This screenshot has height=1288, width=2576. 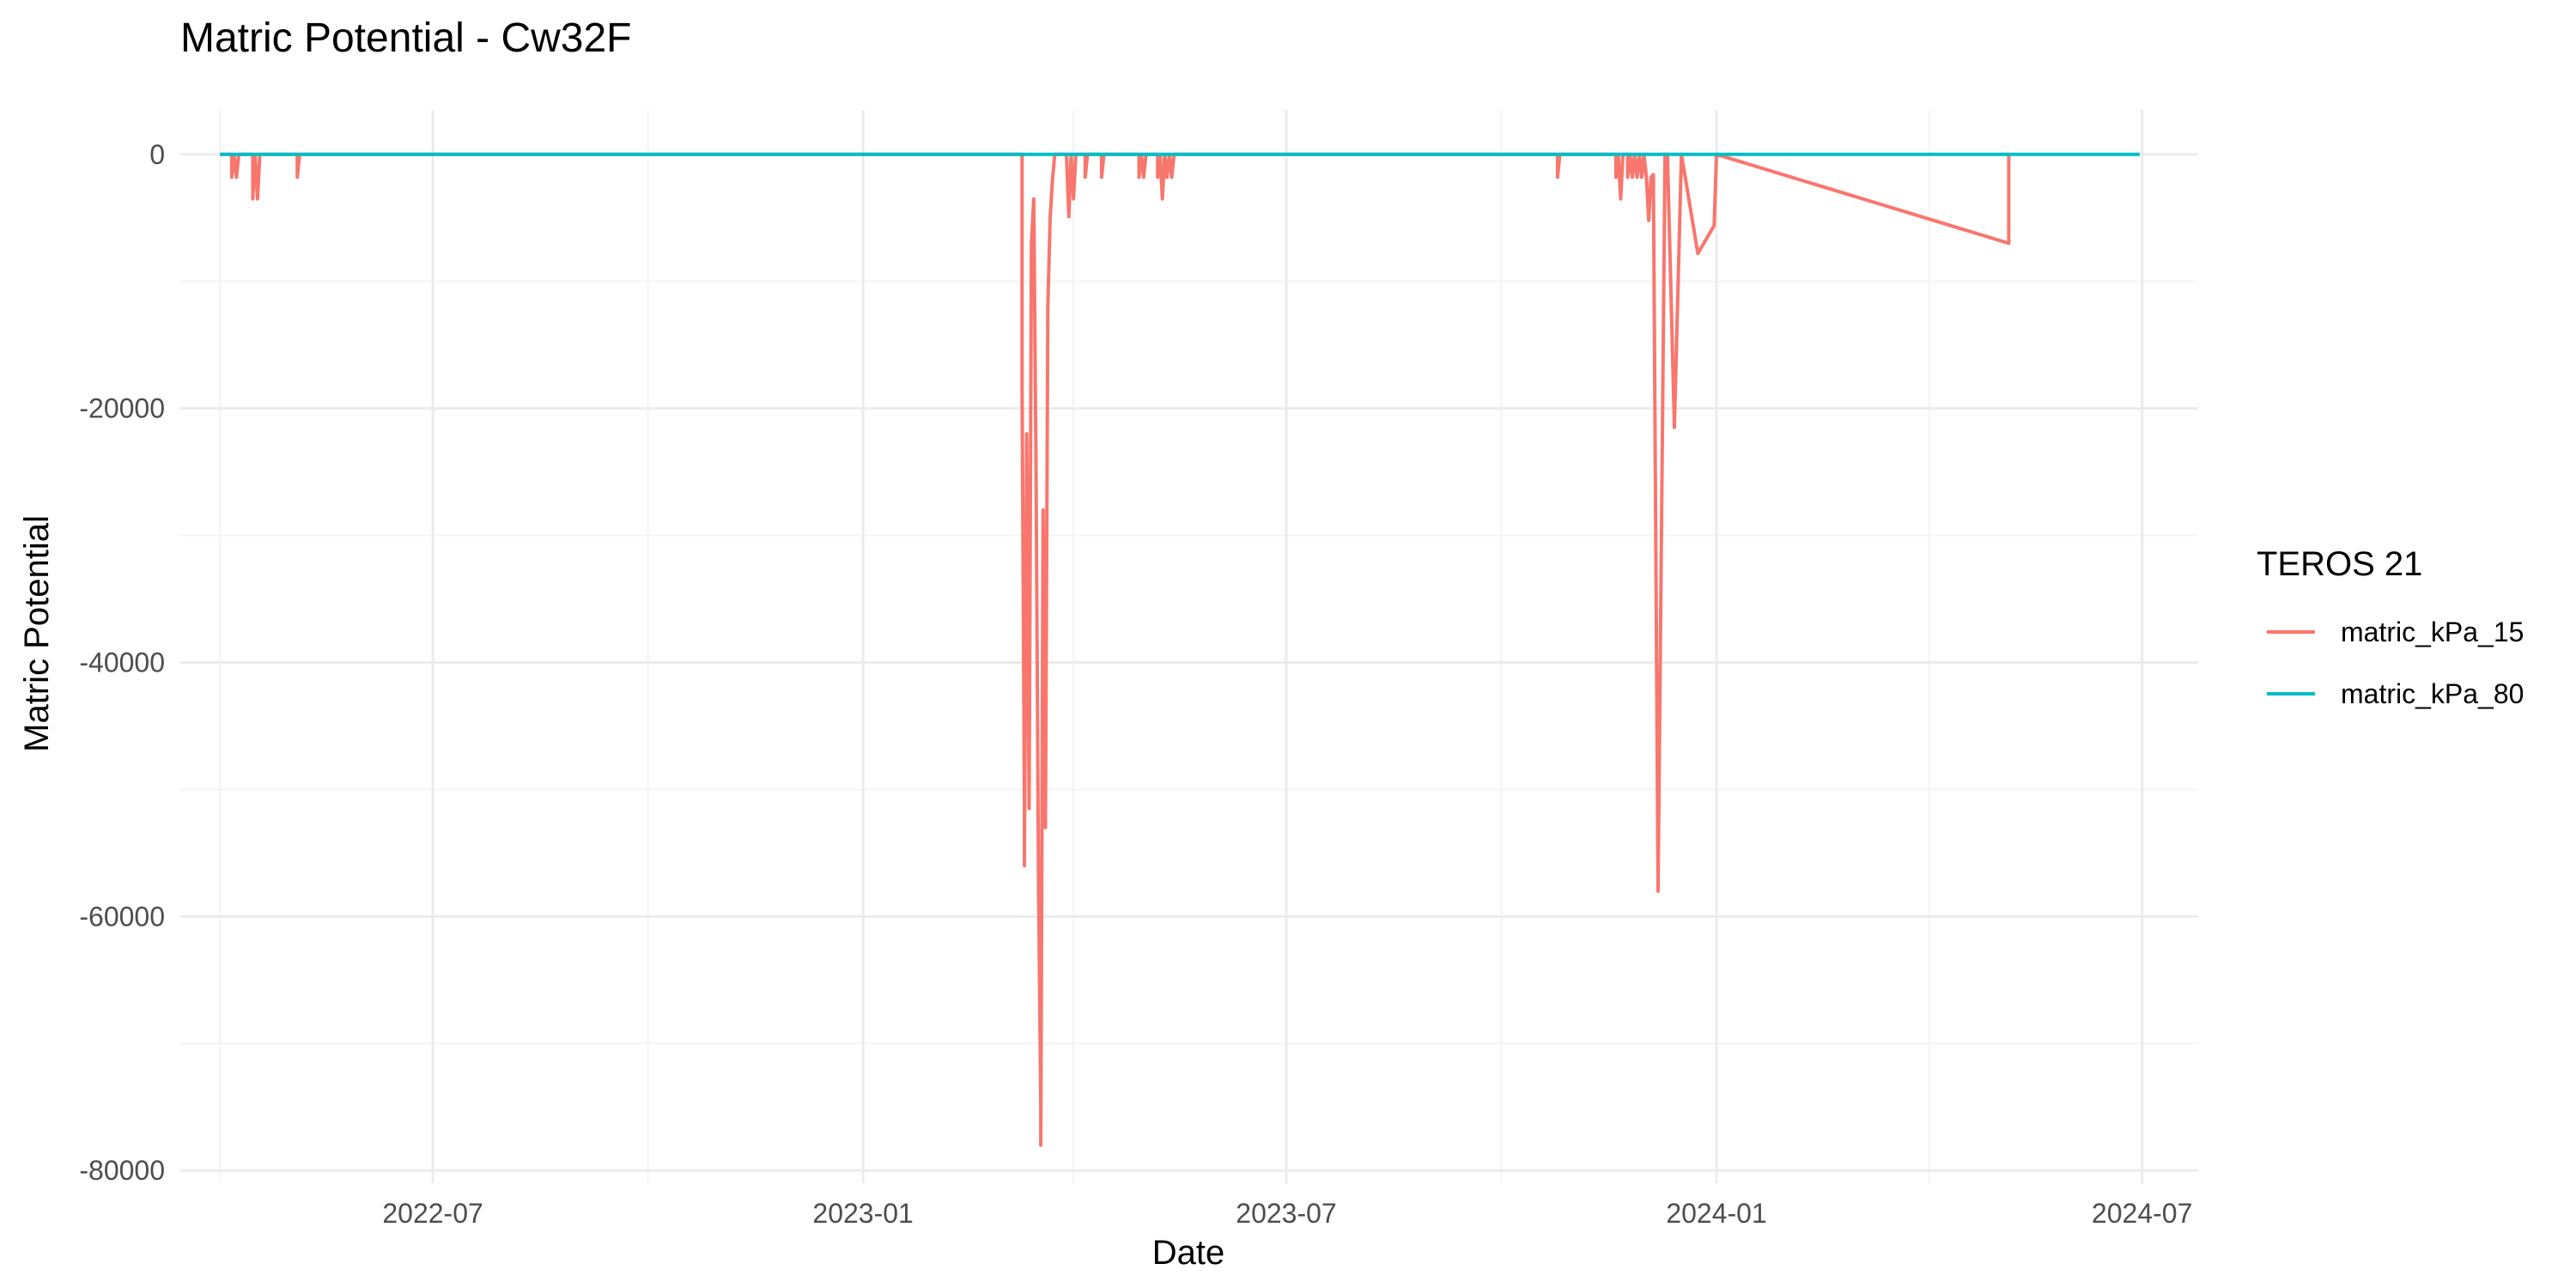 What do you see at coordinates (2433, 632) in the screenshot?
I see `legend-label-matric_kPa_15: matric_kPa_15` at bounding box center [2433, 632].